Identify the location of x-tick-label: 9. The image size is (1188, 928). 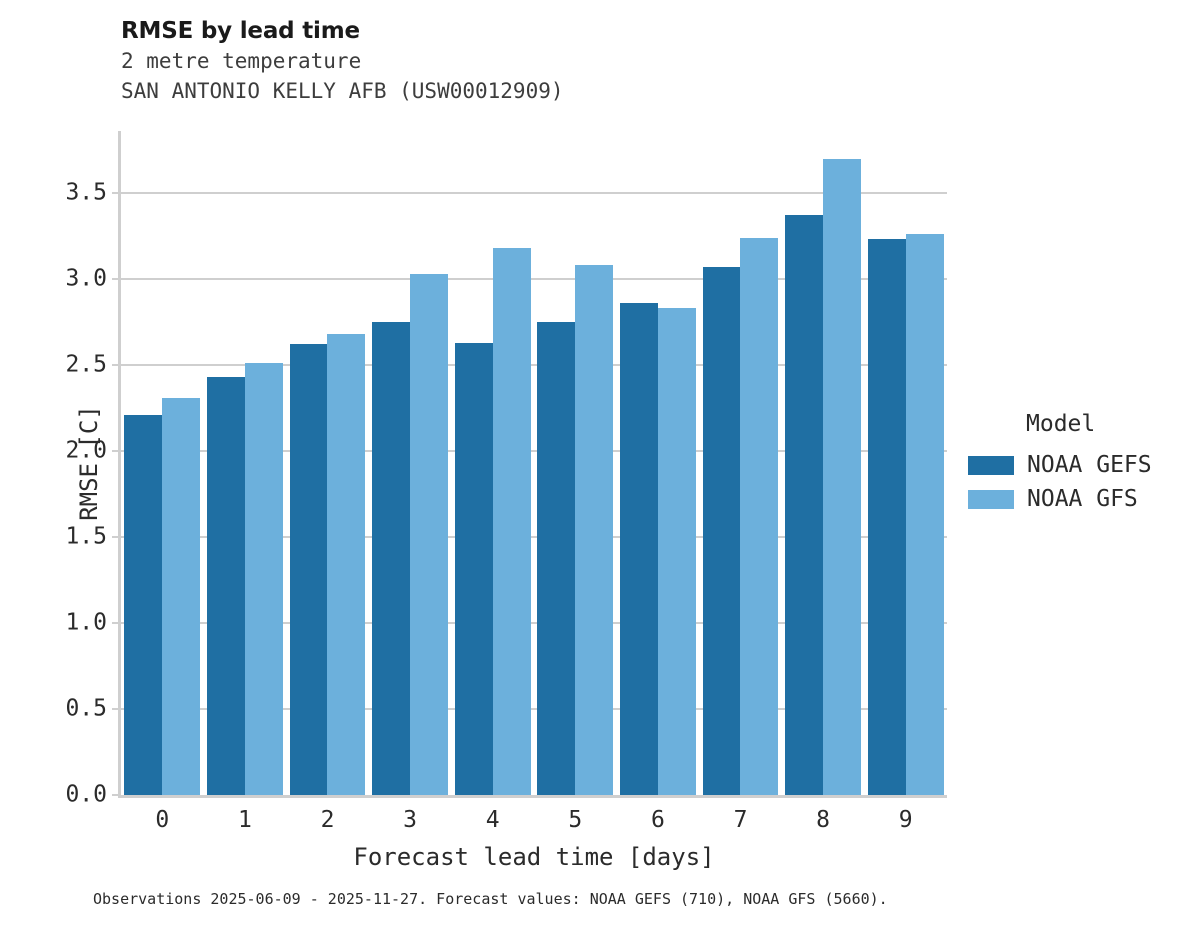
(905, 820).